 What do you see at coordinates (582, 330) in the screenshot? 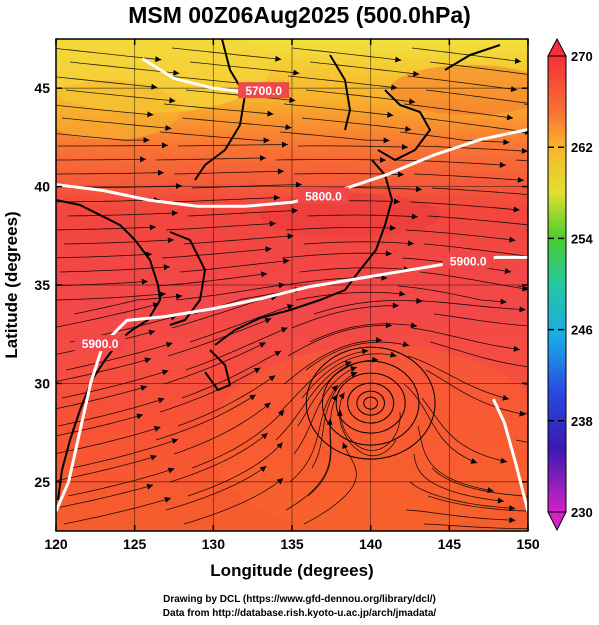
I see `colorbar-tick-label: 246` at bounding box center [582, 330].